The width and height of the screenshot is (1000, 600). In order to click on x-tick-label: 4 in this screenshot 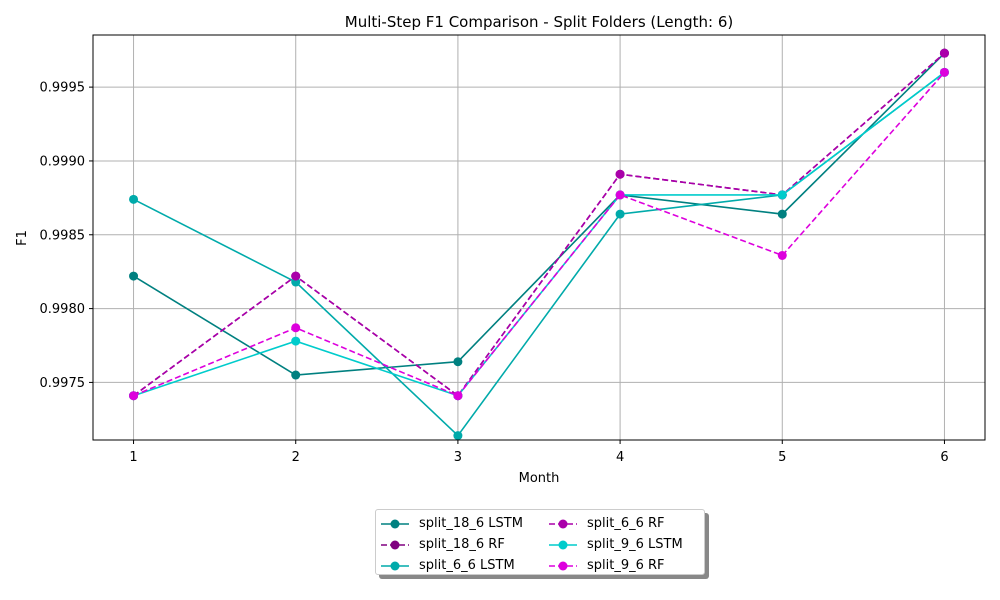, I will do `click(620, 457)`.